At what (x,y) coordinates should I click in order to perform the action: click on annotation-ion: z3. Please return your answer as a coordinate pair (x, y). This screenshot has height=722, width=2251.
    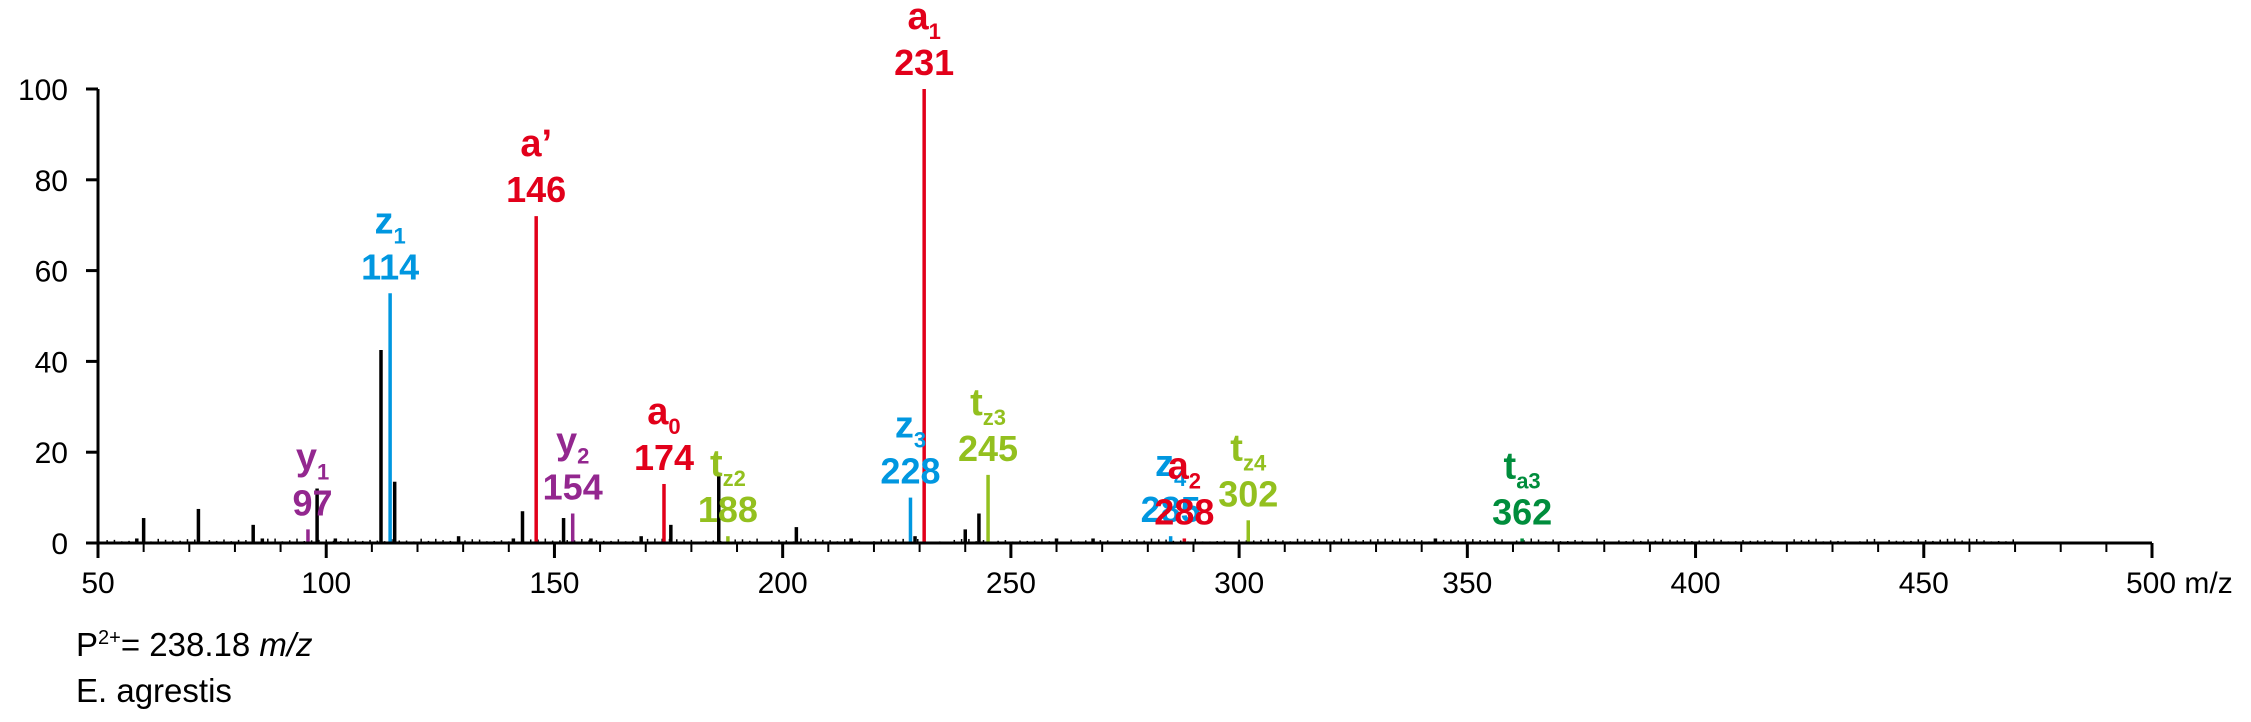
    Looking at the image, I should click on (910, 429).